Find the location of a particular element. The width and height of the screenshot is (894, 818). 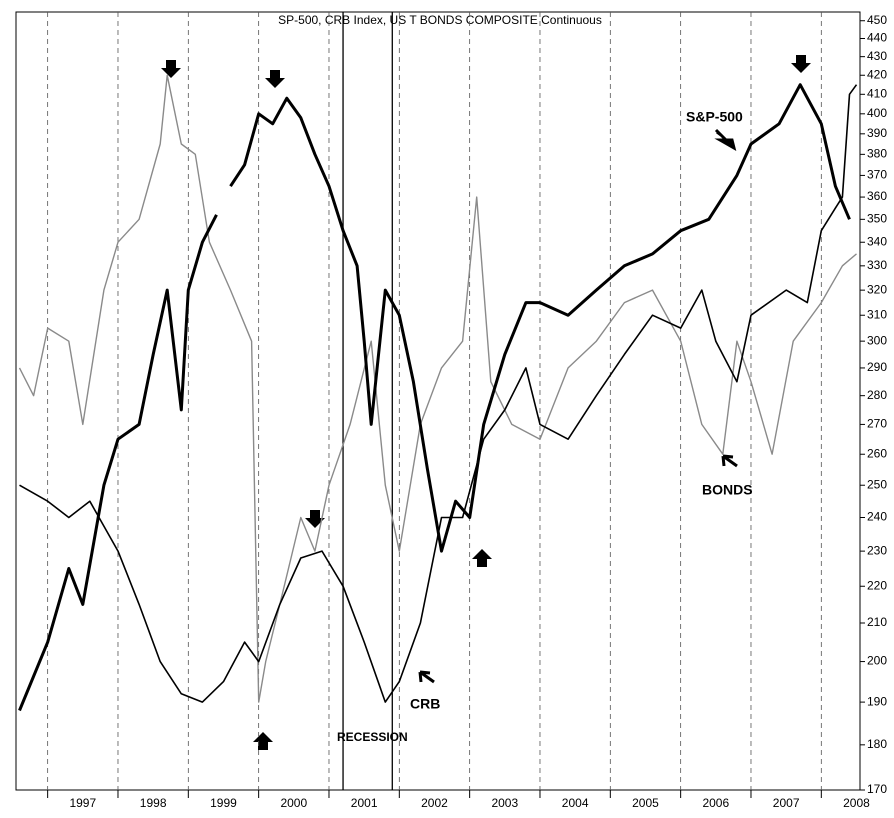

annotation: CRB is located at coordinates (425, 704).